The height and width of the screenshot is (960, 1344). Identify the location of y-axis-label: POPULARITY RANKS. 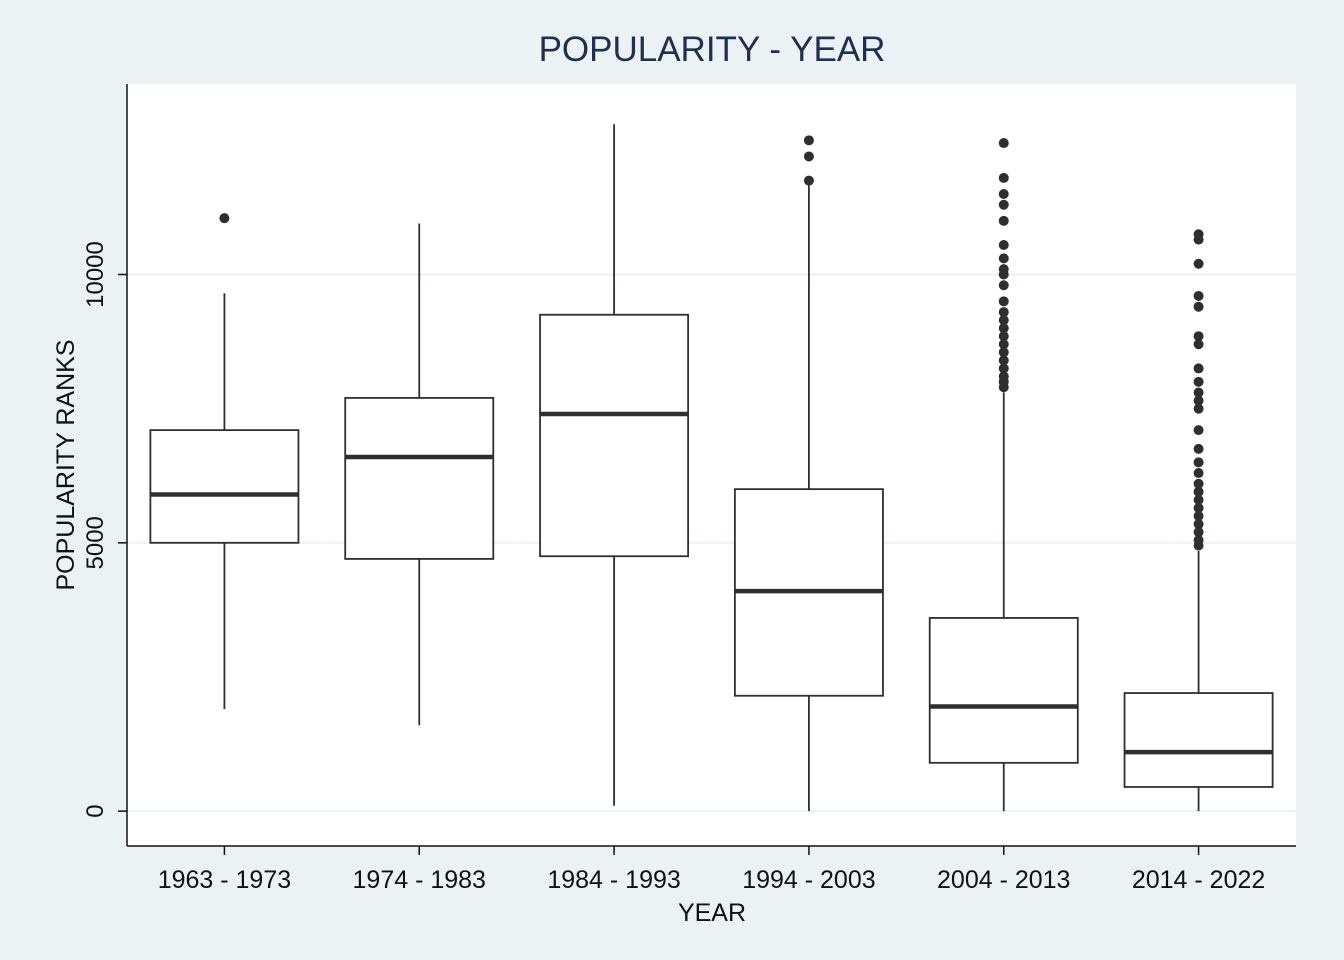
(66, 464).